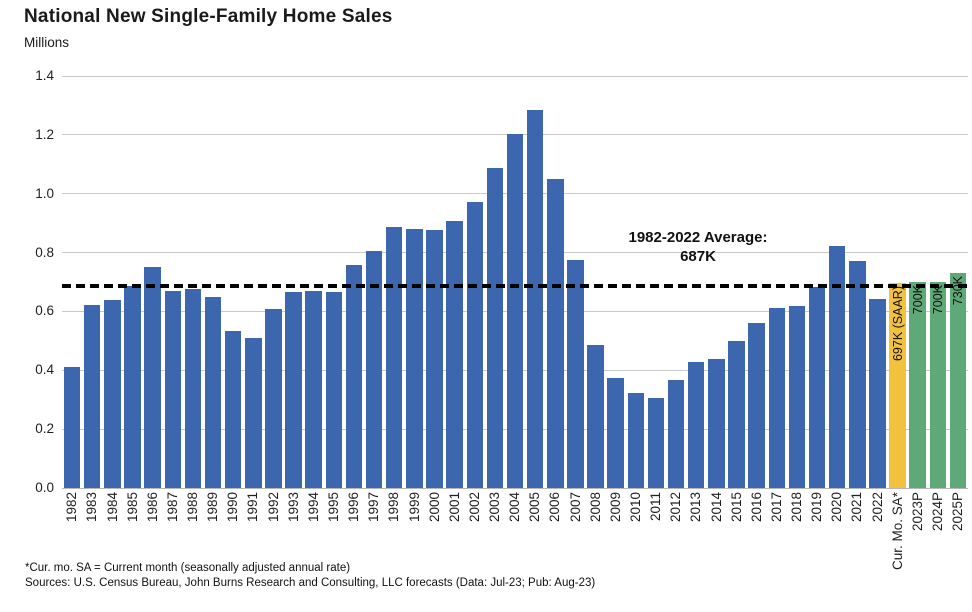  What do you see at coordinates (333, 389) in the screenshot?
I see `bar-1995` at bounding box center [333, 389].